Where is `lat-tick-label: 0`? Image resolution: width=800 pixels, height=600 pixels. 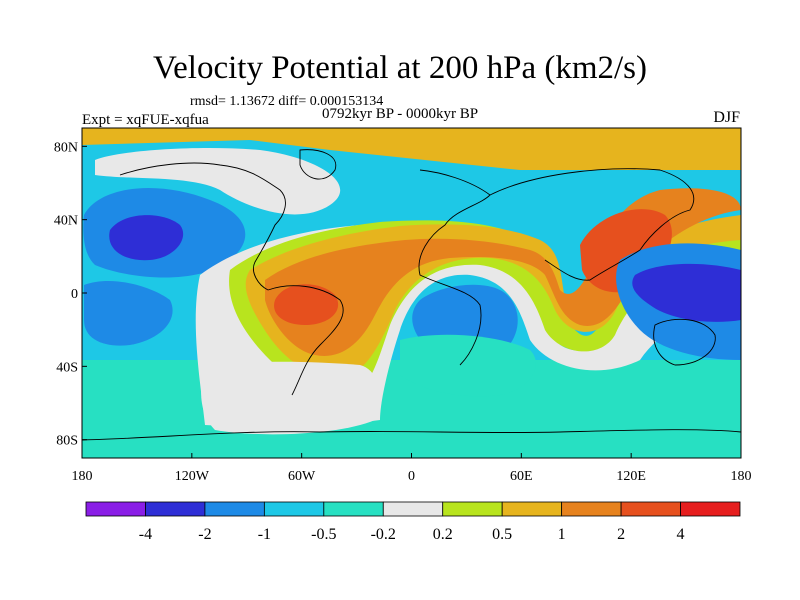
lat-tick-label: 0 is located at coordinates (74, 294).